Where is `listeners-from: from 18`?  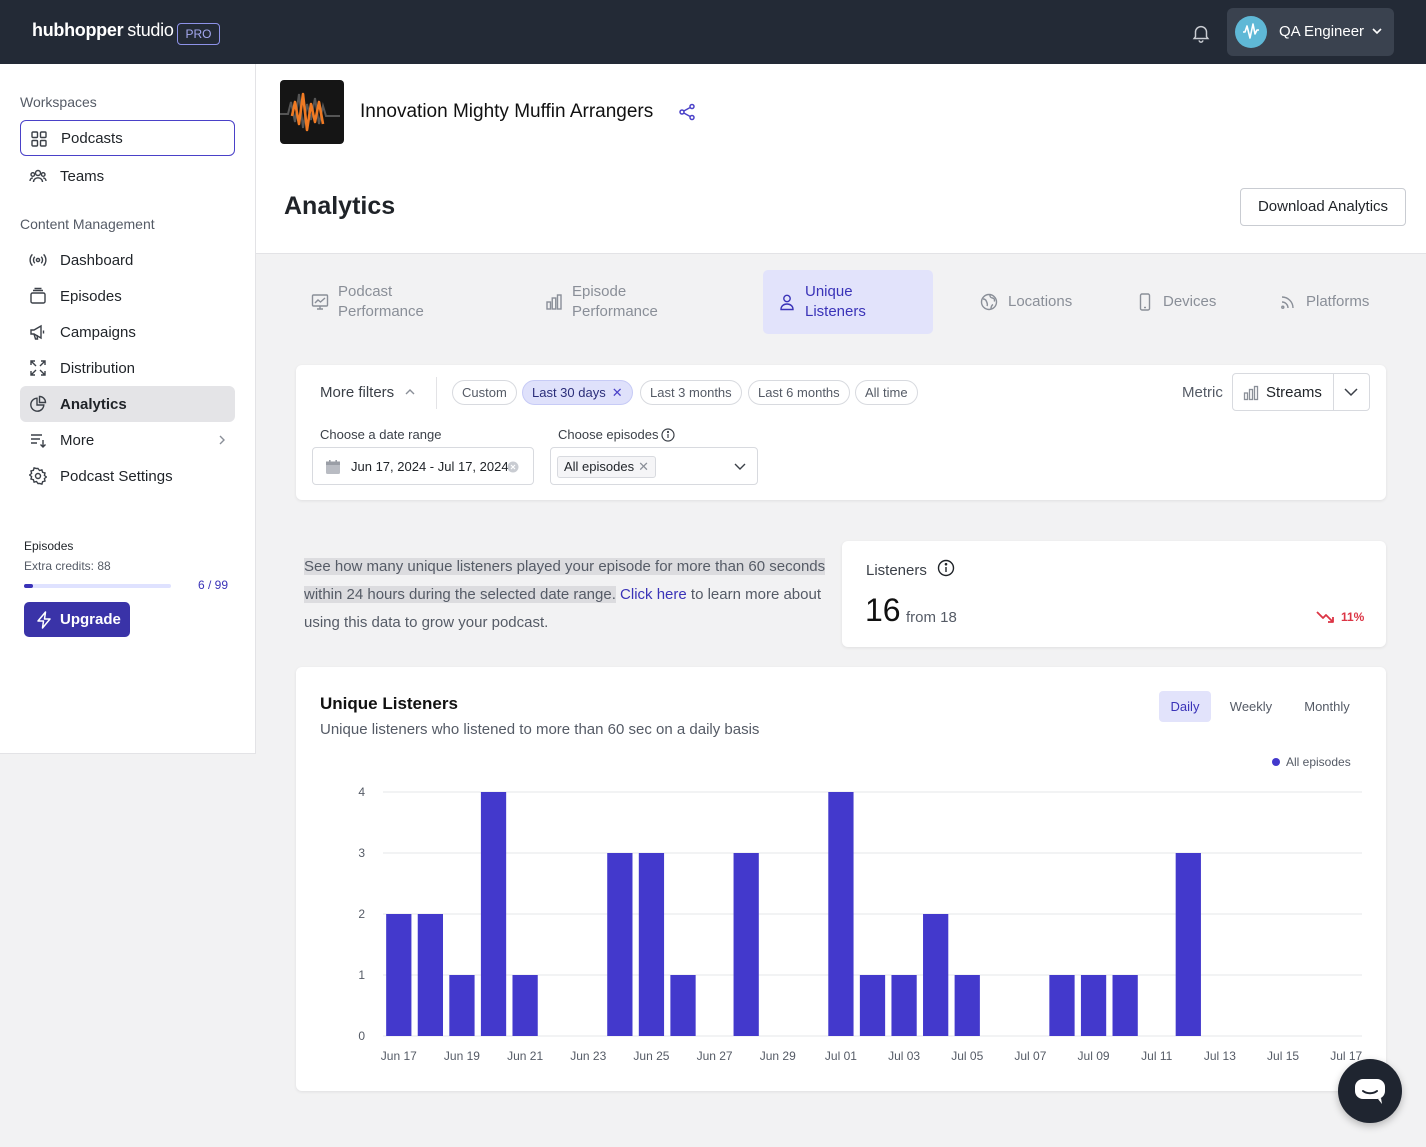
listeners-from: from 18 is located at coordinates (931, 617).